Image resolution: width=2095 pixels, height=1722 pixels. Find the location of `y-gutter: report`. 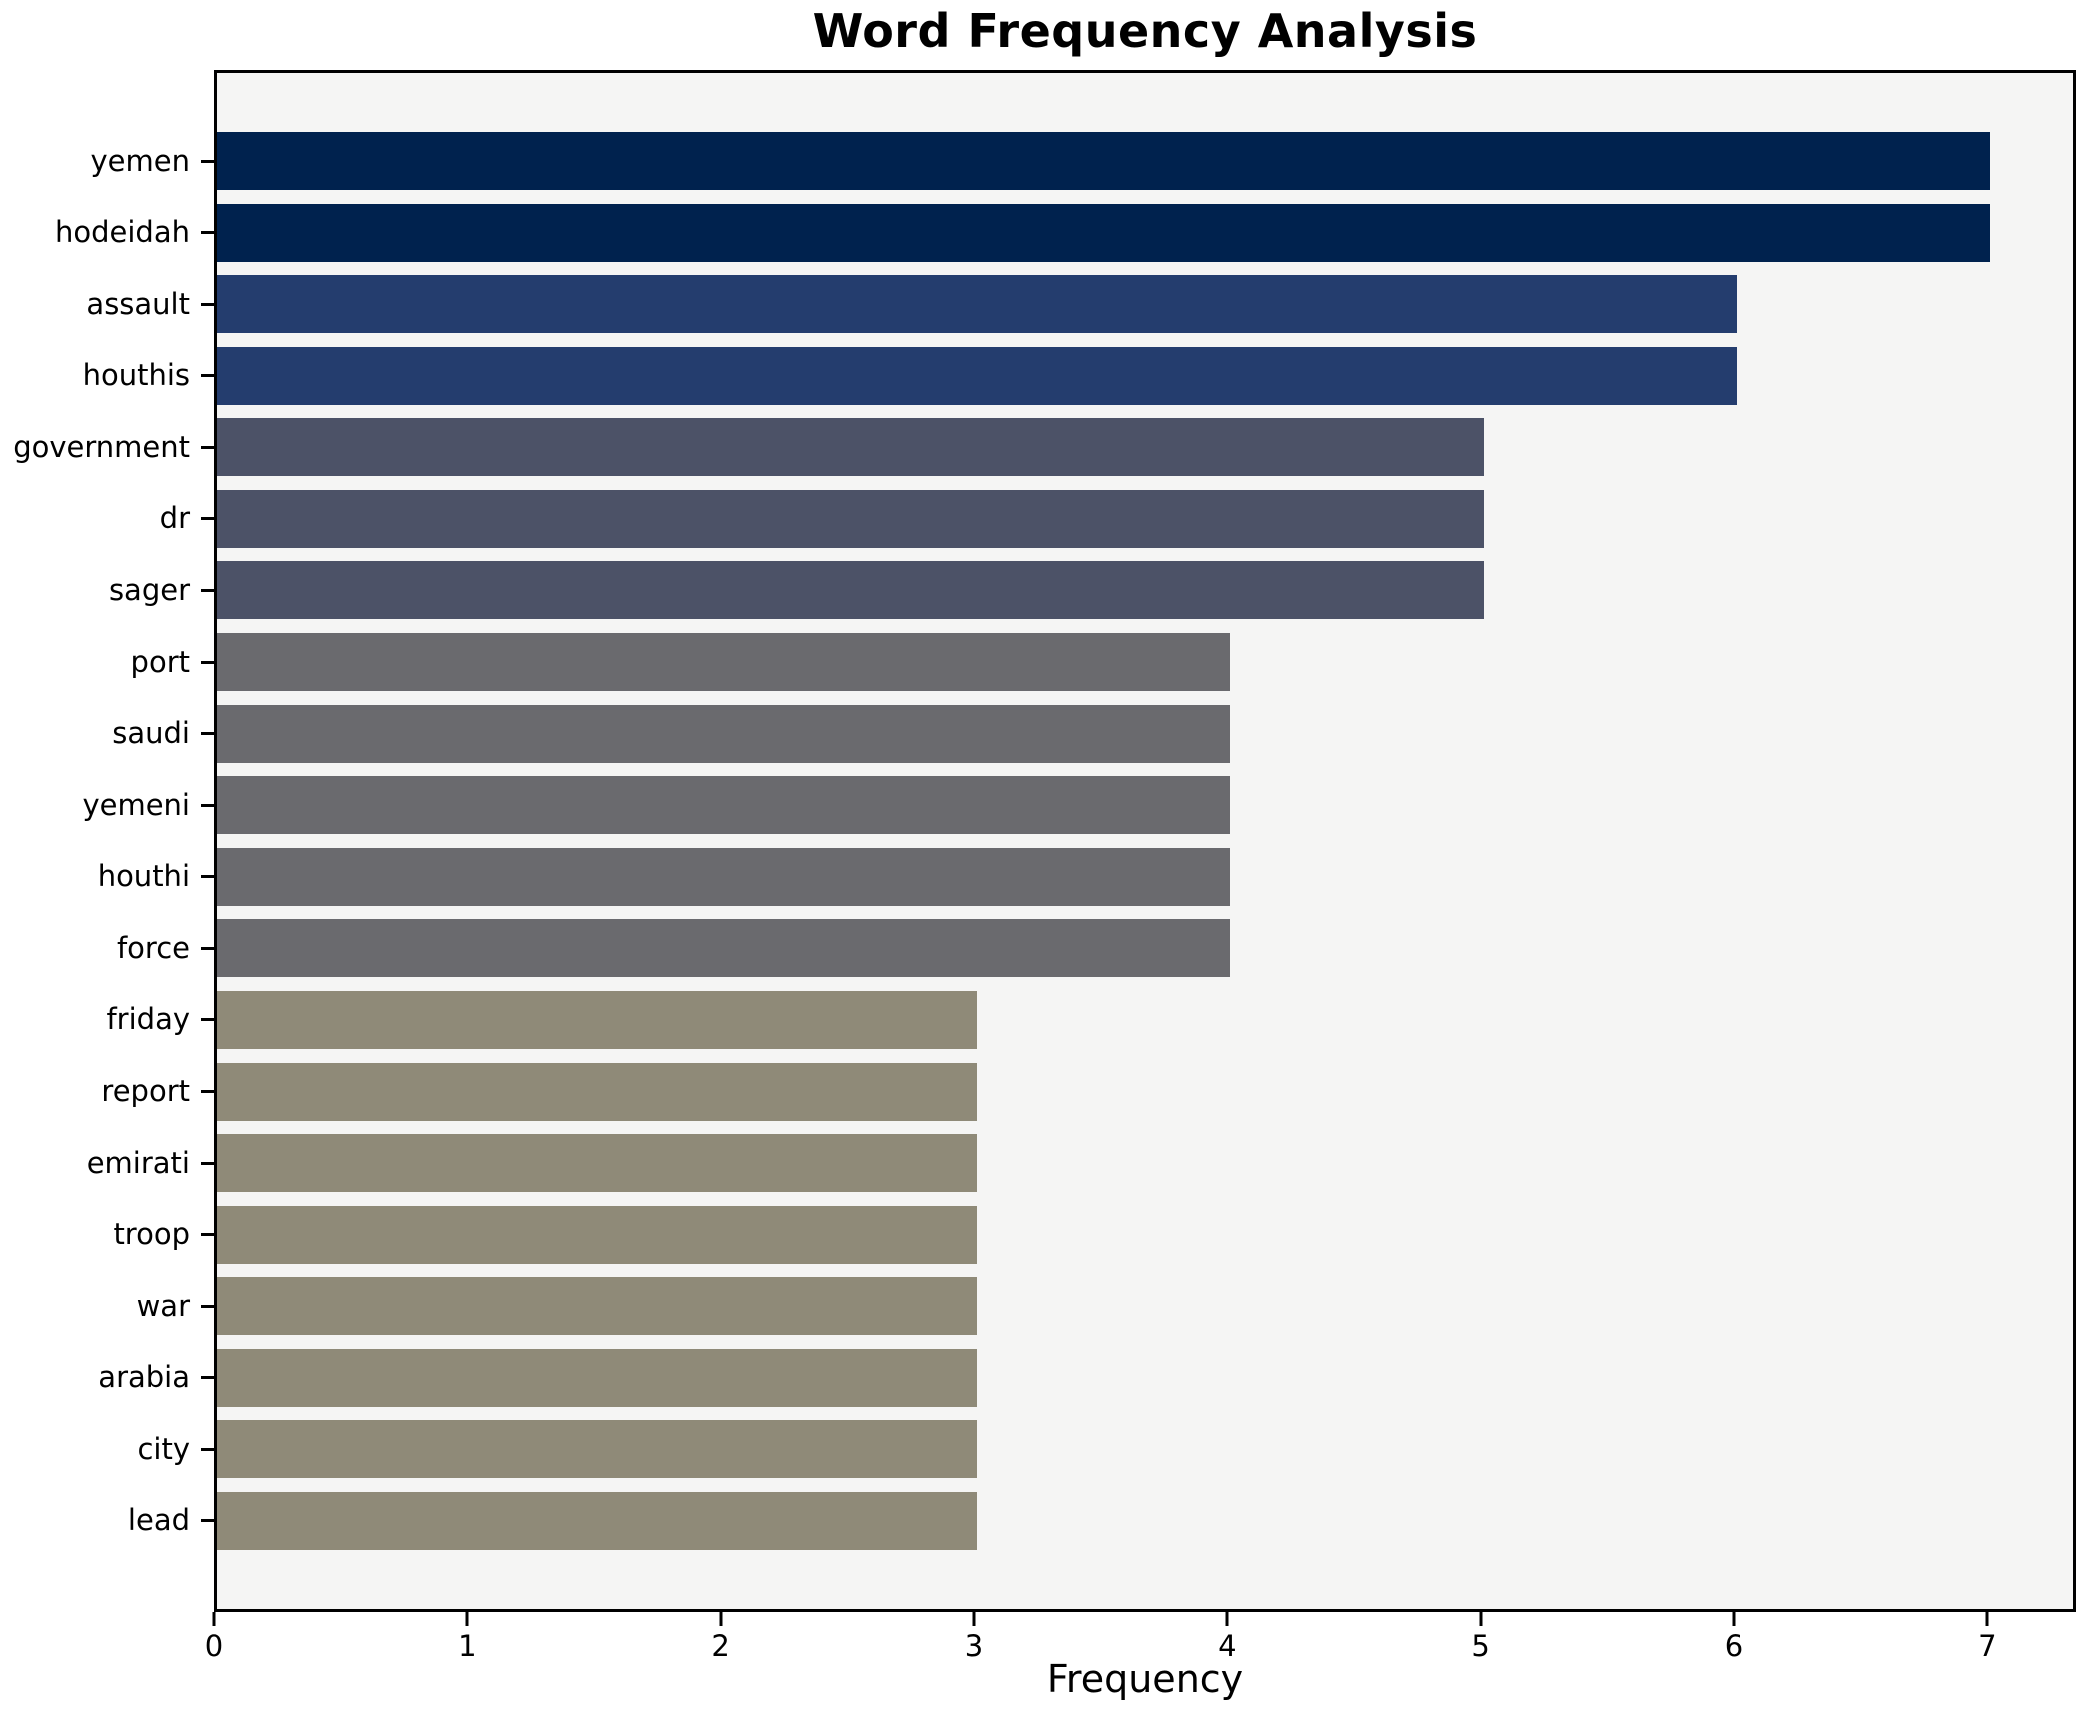

y-gutter: report is located at coordinates (107, 1091).